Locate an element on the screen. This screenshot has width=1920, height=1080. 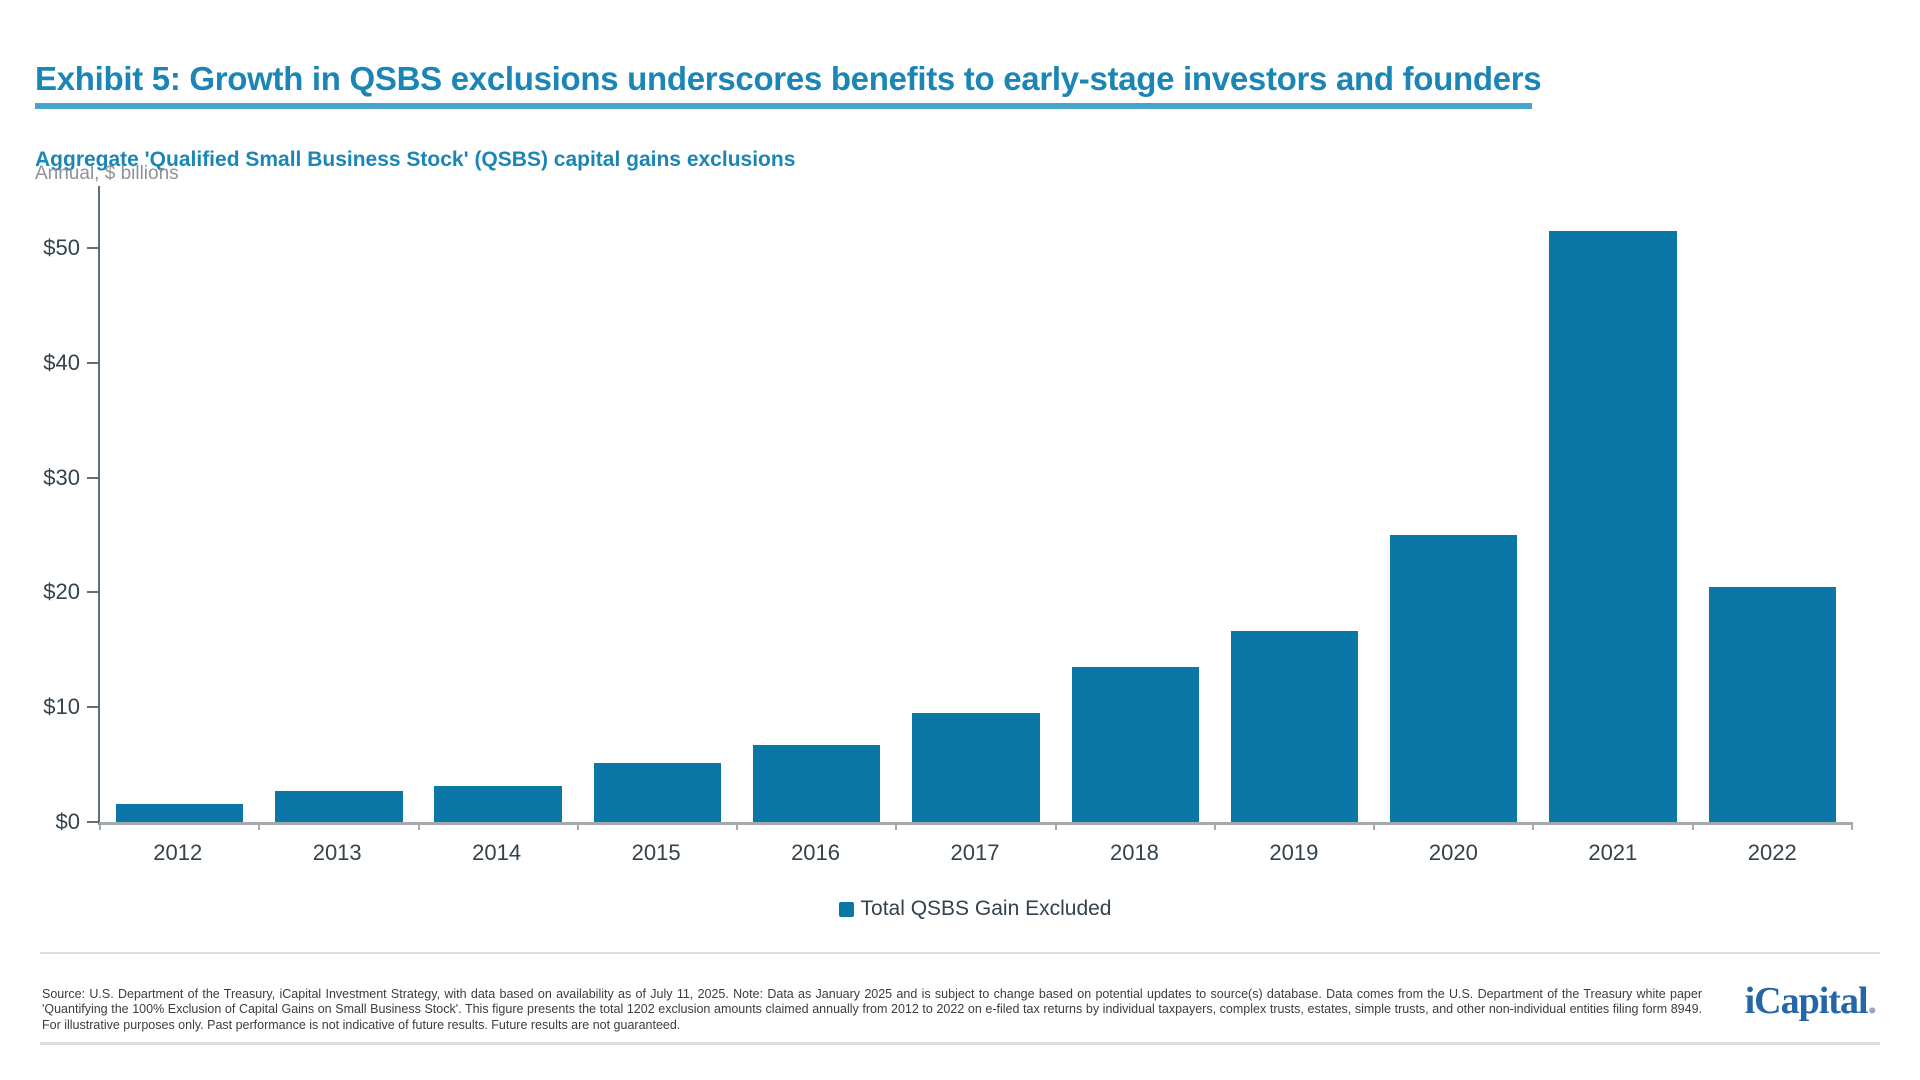
legend-swatch-icon is located at coordinates (846, 909).